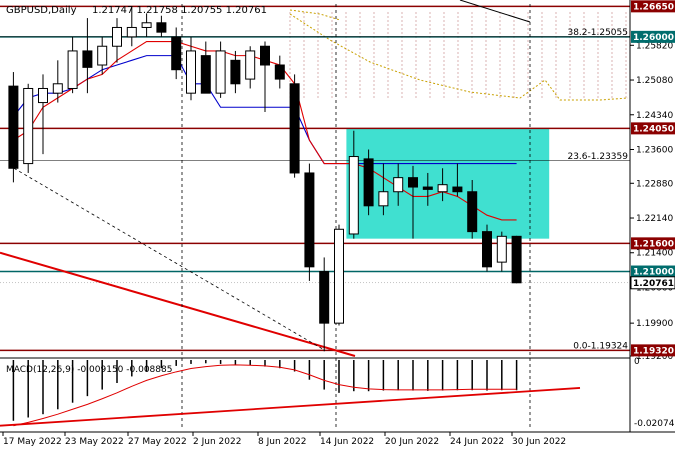 This screenshot has height=450, width=675. What do you see at coordinates (41, 10) in the screenshot?
I see `chart-symbol-label: GBPUSD,Daily` at bounding box center [41, 10].